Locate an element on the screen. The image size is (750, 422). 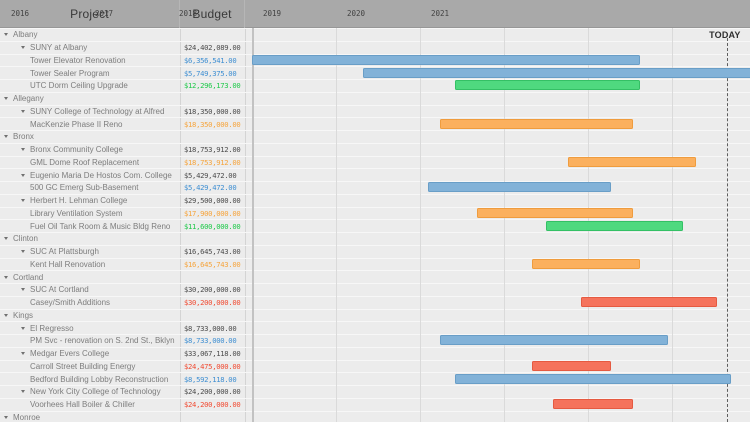
project-cell: SUNY at Albany is located at coordinates (105, 48).